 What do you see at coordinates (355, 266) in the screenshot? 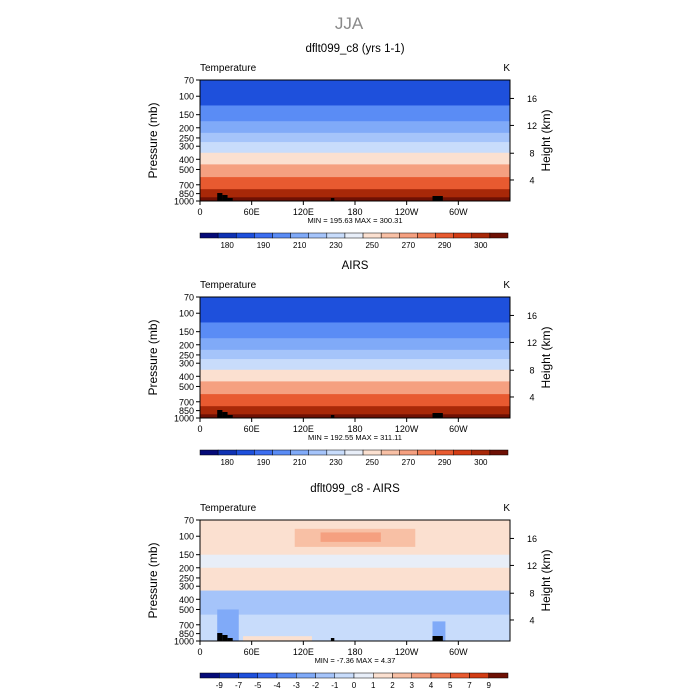
I see `panel-title: AIRS` at bounding box center [355, 266].